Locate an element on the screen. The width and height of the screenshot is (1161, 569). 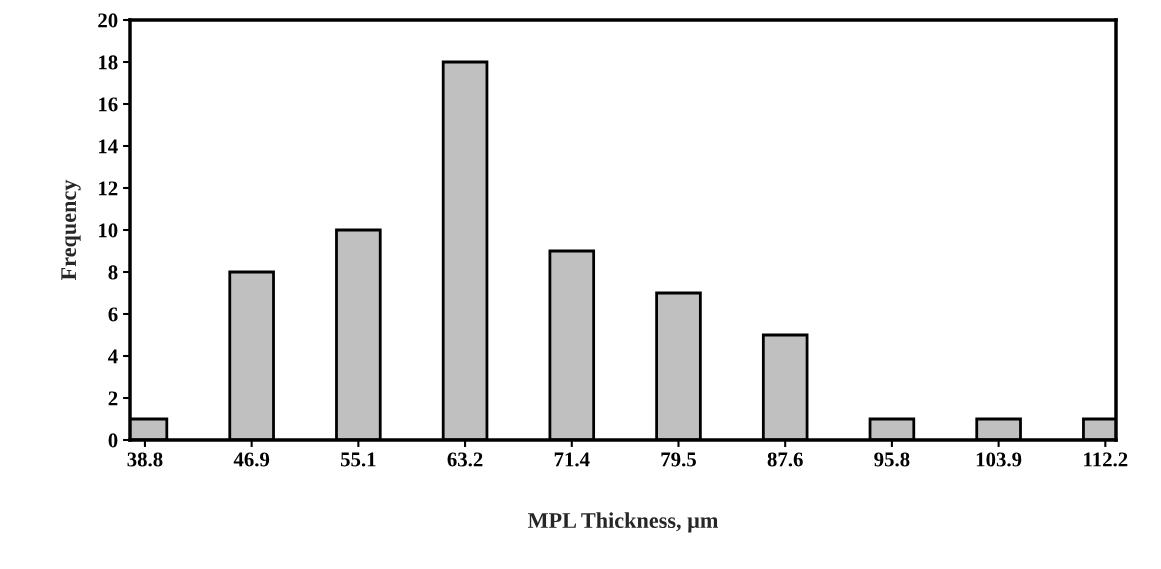
x-tick-label: 87.6 is located at coordinates (785, 459).